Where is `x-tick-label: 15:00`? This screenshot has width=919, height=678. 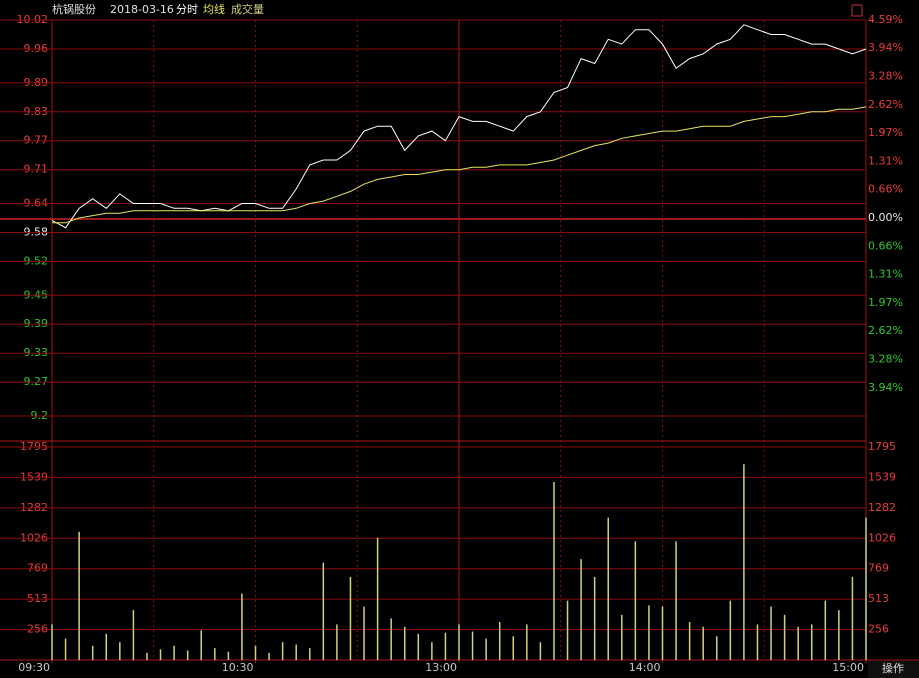
x-tick-label: 15:00 is located at coordinates (848, 667).